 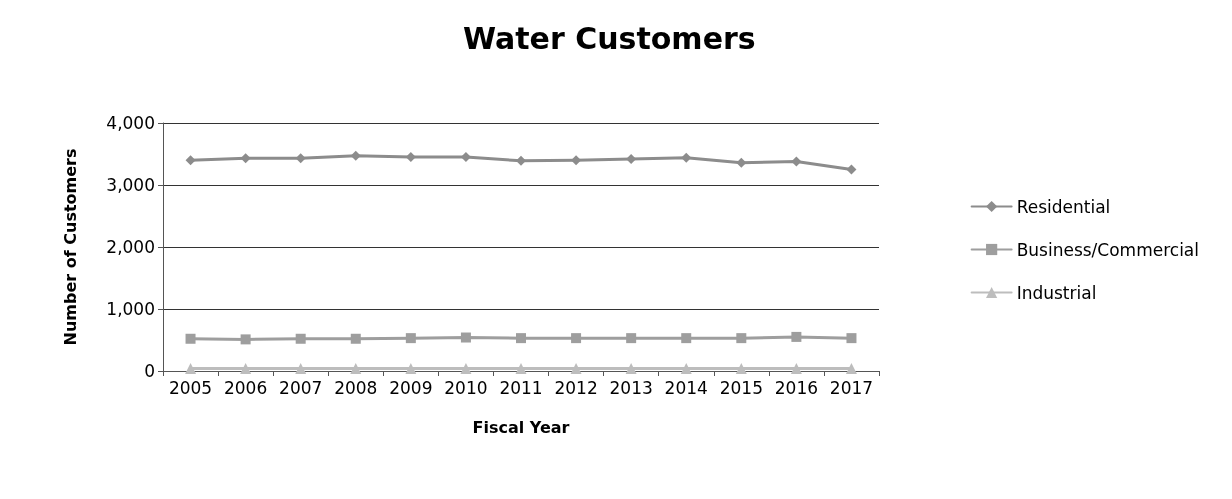 What do you see at coordinates (521, 427) in the screenshot?
I see `x-axis-title: Fiscal Year` at bounding box center [521, 427].